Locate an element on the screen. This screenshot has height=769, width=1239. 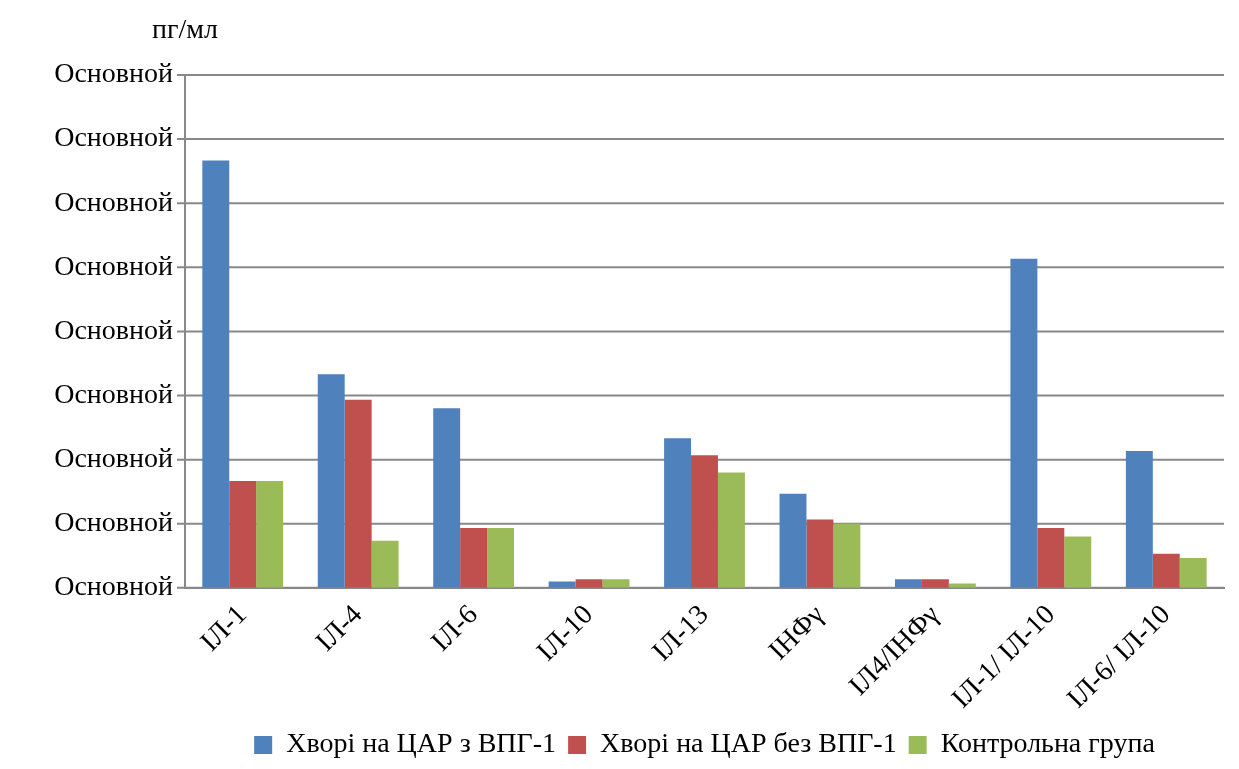
legend-label: Хворі на ЦАР з ВПГ-1 is located at coordinates (421, 743).